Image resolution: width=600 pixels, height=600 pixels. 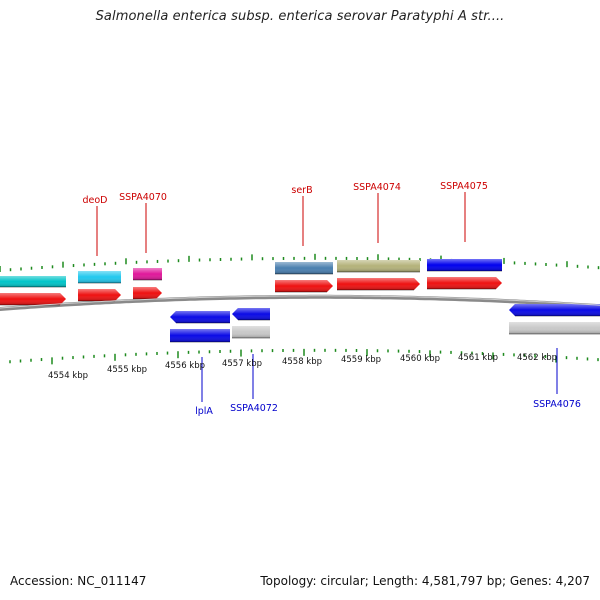 What do you see at coordinates (537, 358) in the screenshot?
I see `axis-label: 4562 kbp` at bounding box center [537, 358].